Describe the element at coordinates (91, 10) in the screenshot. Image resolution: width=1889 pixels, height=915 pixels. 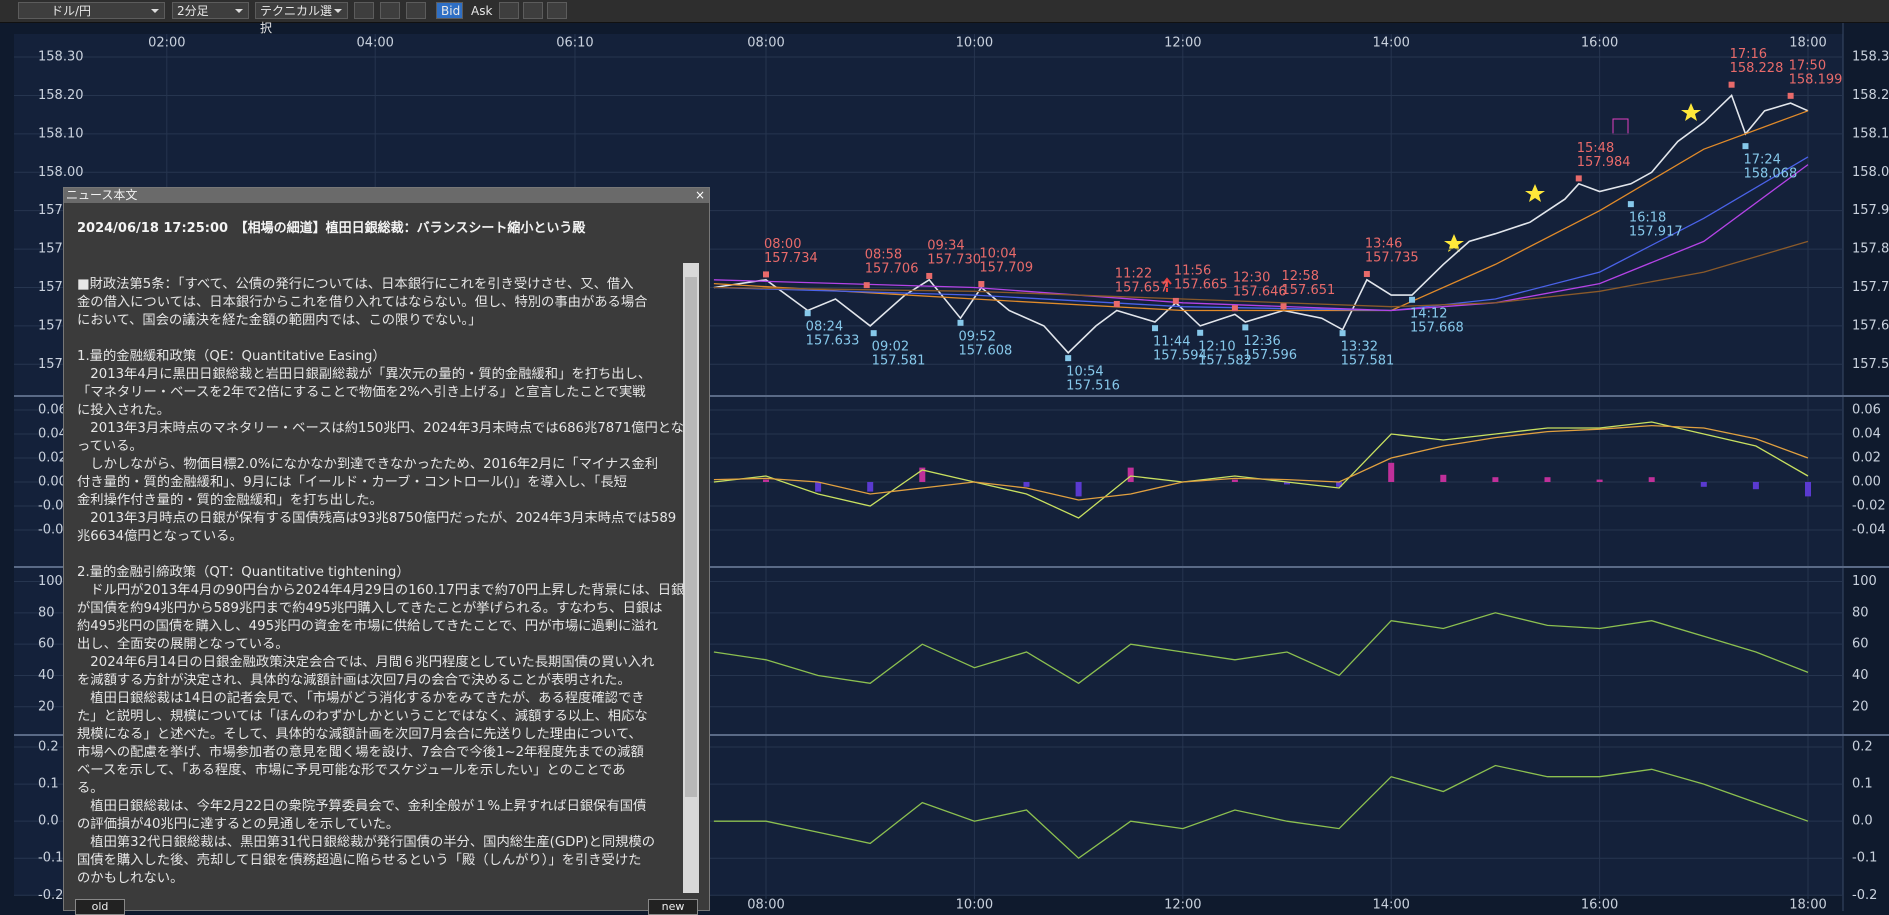
I see `pair-select: ドル/円` at that location.